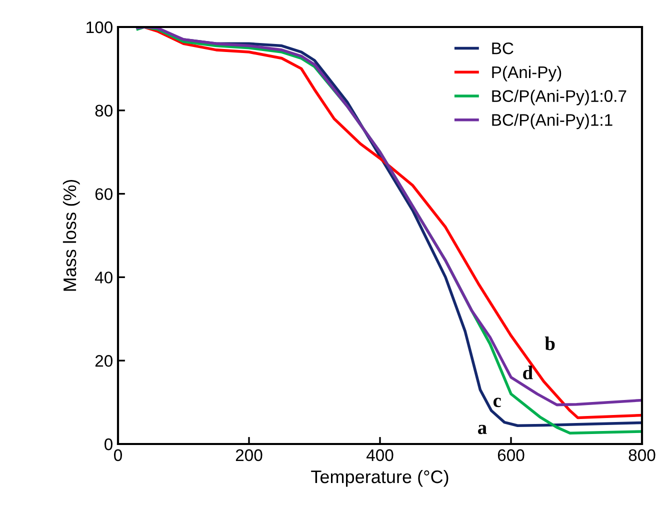  I want to click on annotation: d, so click(528, 373).